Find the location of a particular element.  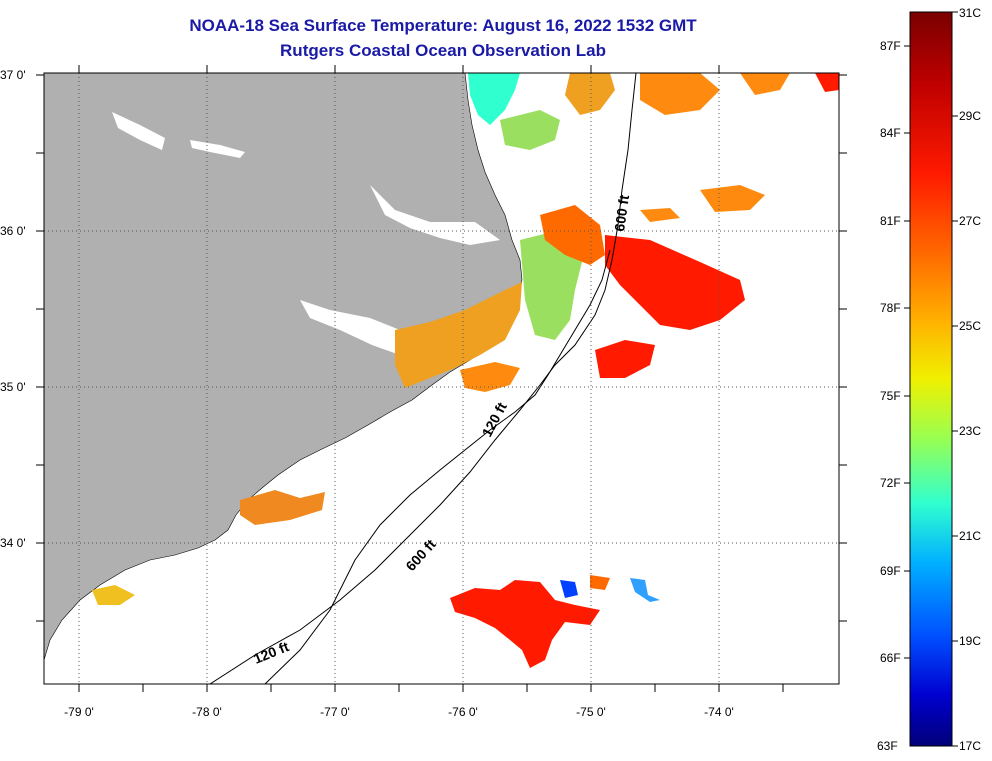

lon-label-77: -77 0' is located at coordinates (335, 712).